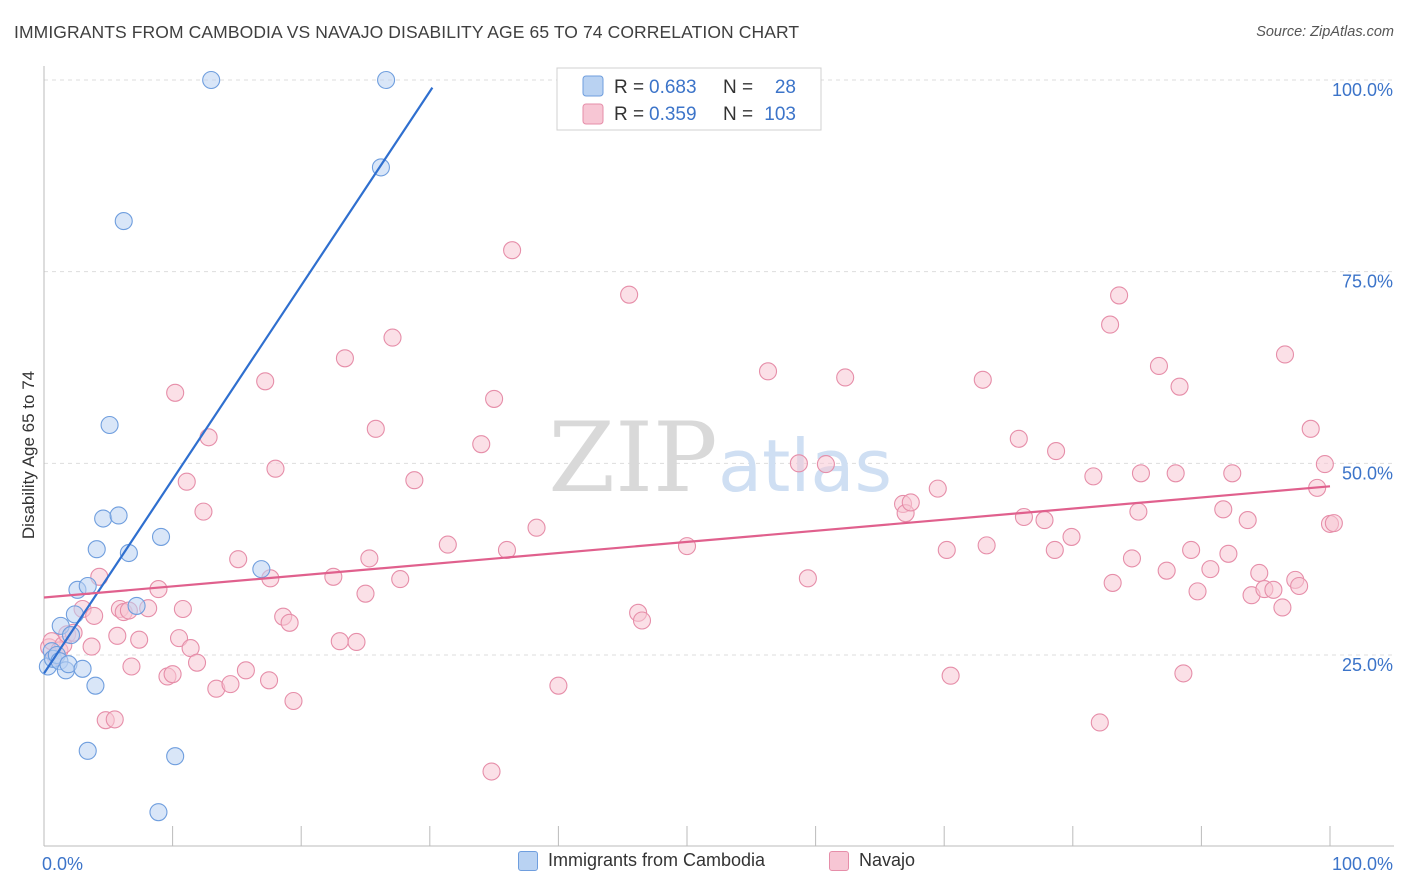 This screenshot has height=892, width=1406. What do you see at coordinates (1367, 665) in the screenshot?
I see `y-tick-label: 25.0%` at bounding box center [1367, 665].